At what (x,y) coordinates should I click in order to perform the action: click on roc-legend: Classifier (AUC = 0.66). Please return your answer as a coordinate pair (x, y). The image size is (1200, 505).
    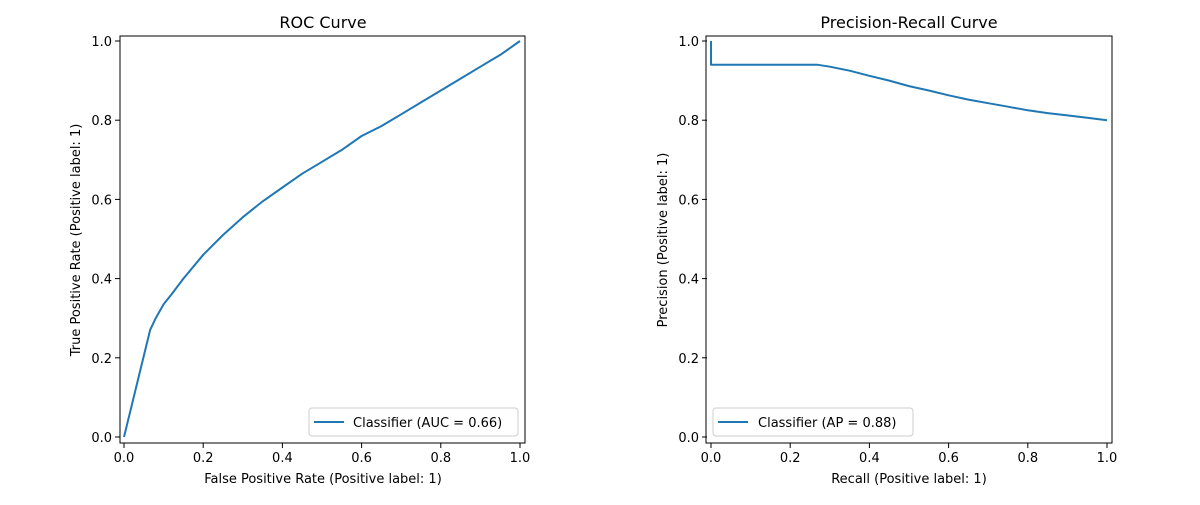
    Looking at the image, I should click on (413, 422).